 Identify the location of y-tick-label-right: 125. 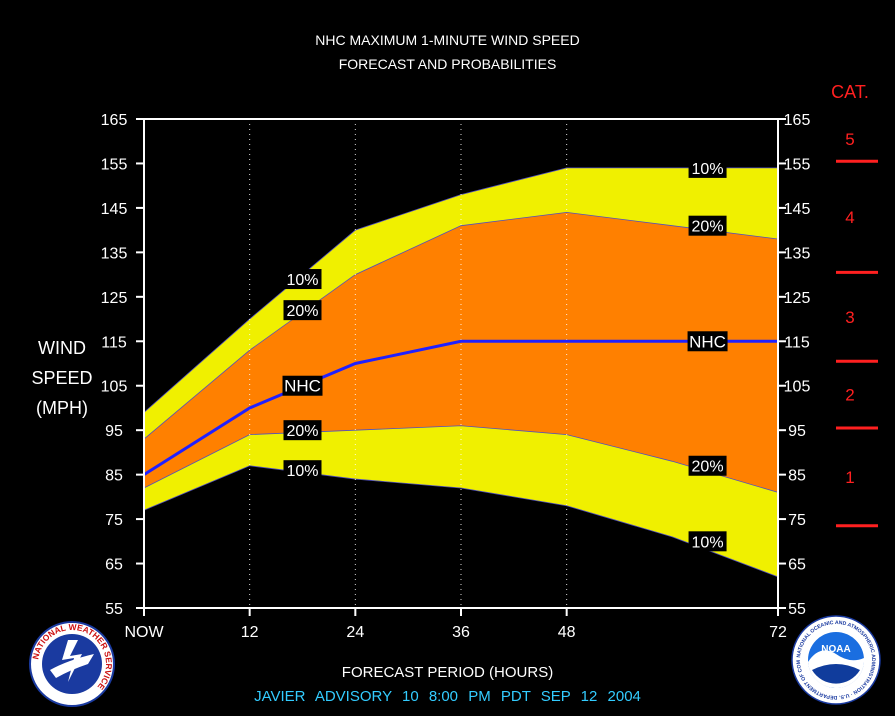
(797, 298).